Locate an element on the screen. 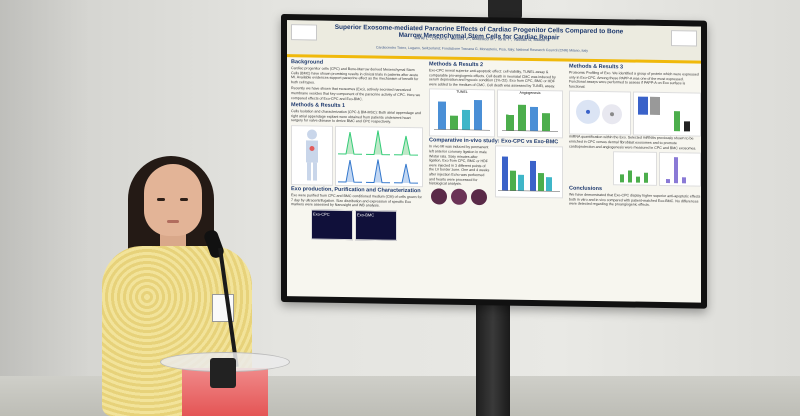  face is located at coordinates (173, 200).